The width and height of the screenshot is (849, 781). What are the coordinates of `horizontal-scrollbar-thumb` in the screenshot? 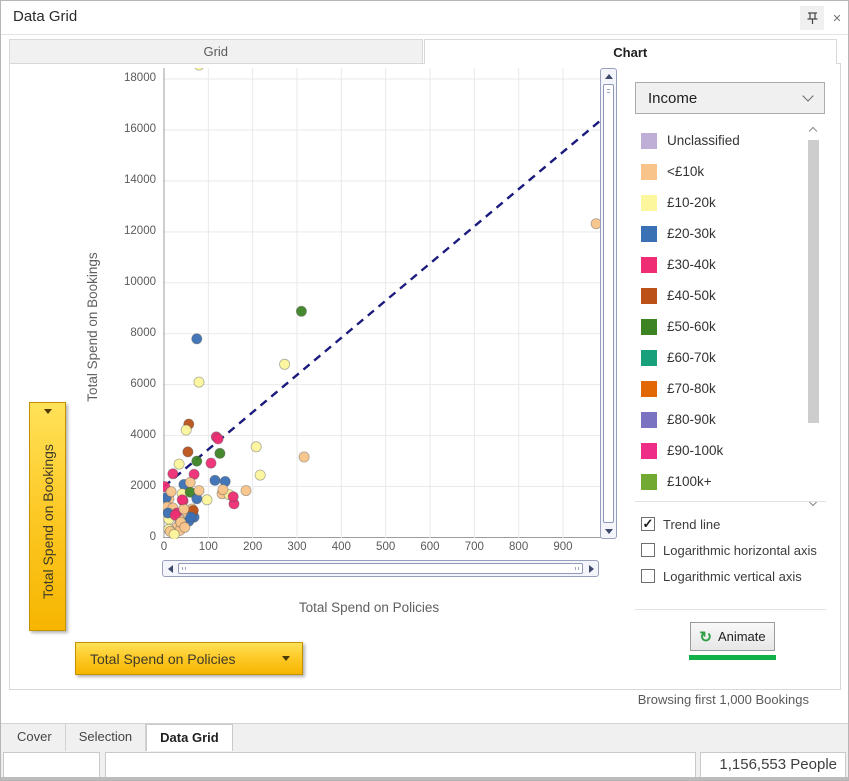 It's located at (380, 568).